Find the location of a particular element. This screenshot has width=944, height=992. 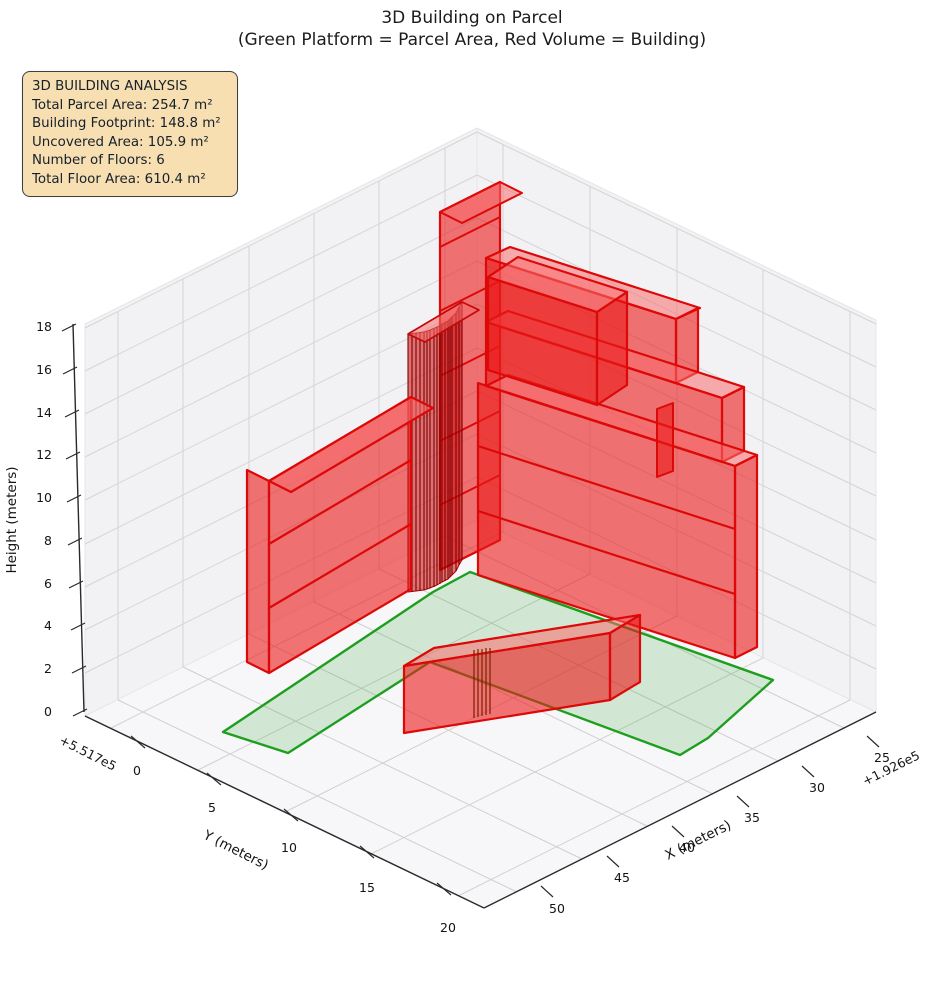

z-tick-label: 8 is located at coordinates (48, 540).